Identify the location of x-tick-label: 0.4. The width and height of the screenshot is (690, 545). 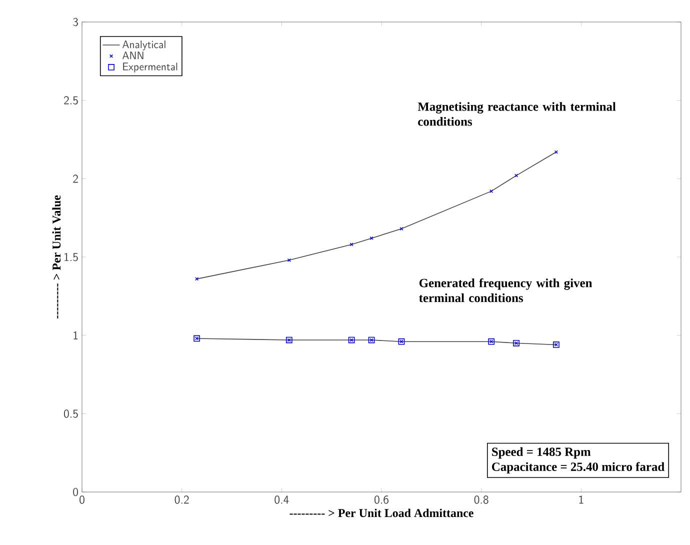
(281, 500).